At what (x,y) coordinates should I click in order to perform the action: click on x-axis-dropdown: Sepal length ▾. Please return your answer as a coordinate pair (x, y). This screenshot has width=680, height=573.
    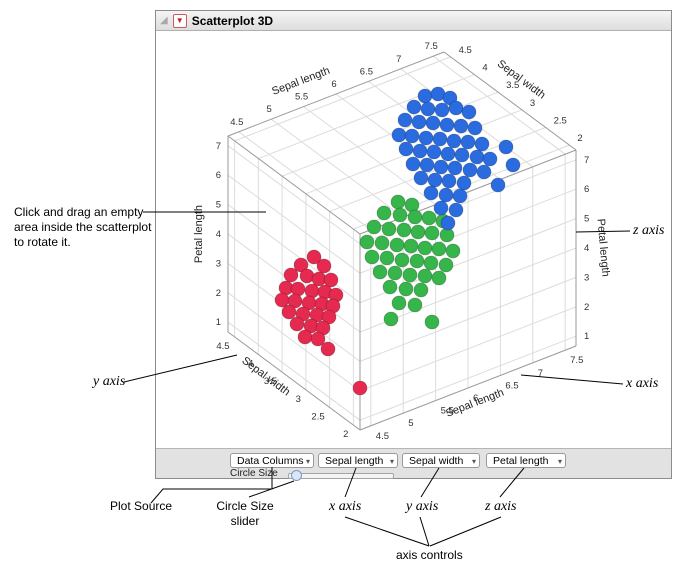
    Looking at the image, I should click on (358, 460).